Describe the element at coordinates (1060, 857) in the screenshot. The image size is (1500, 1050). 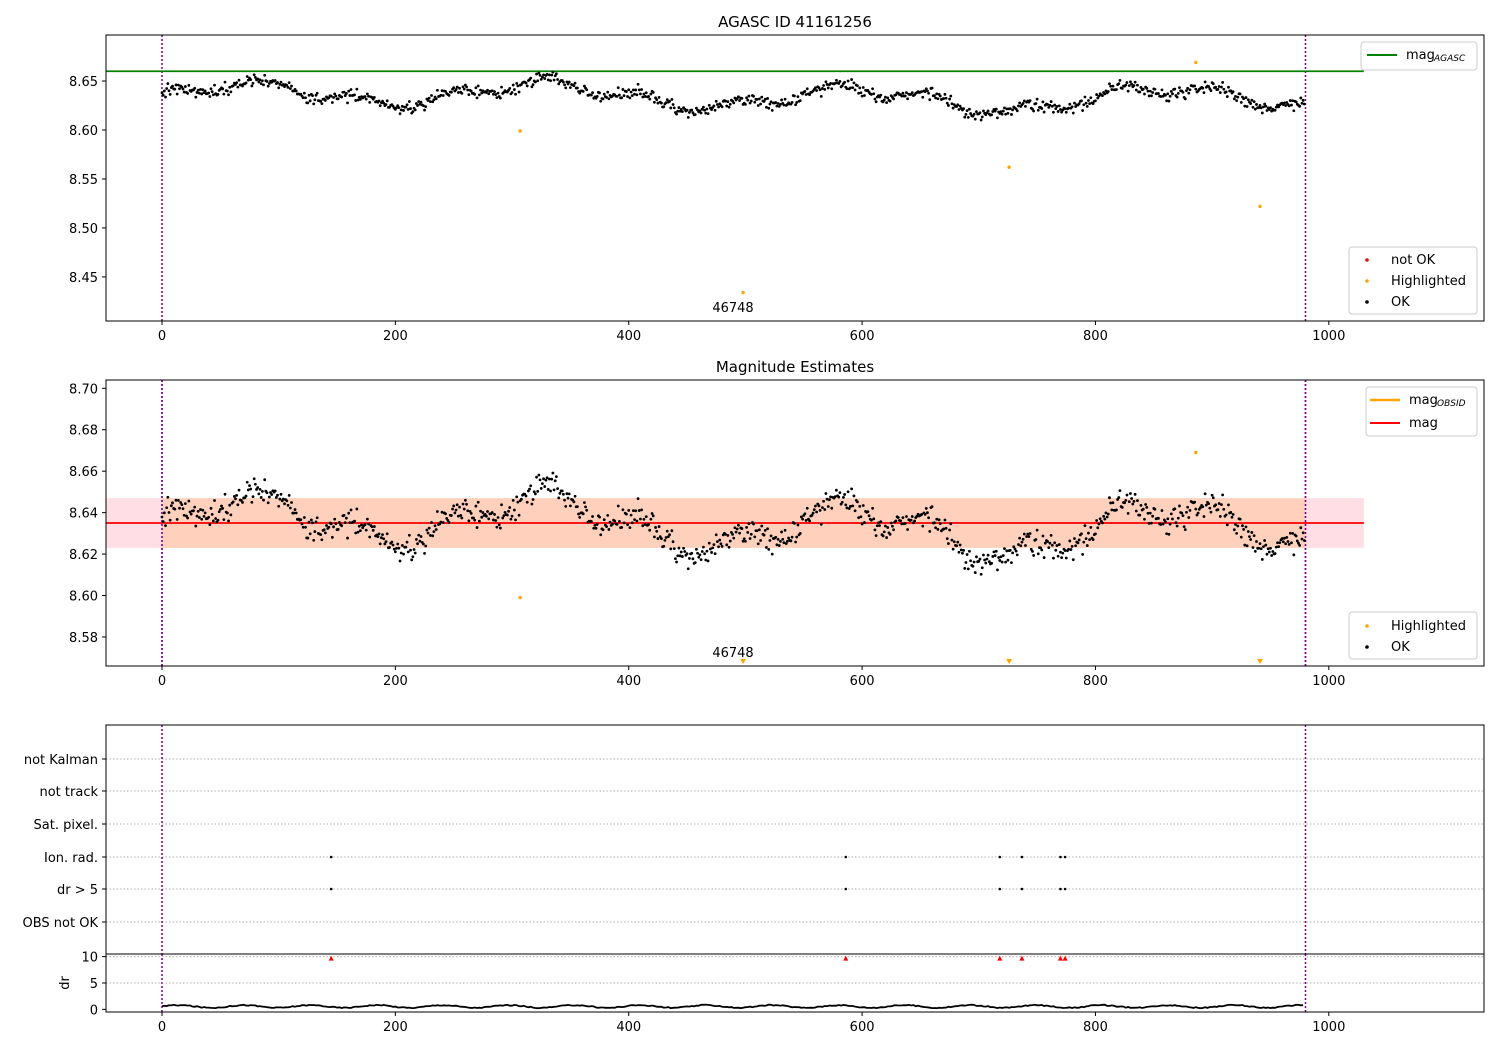
I see `panel3-flag-point` at that location.